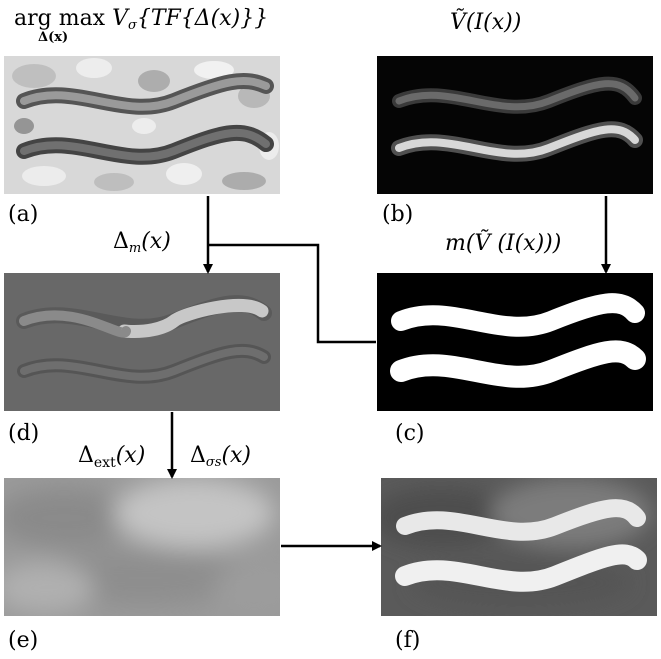 This screenshot has height=659, width=661. I want to click on label-argmax-under: Δ(x), so click(53, 37).